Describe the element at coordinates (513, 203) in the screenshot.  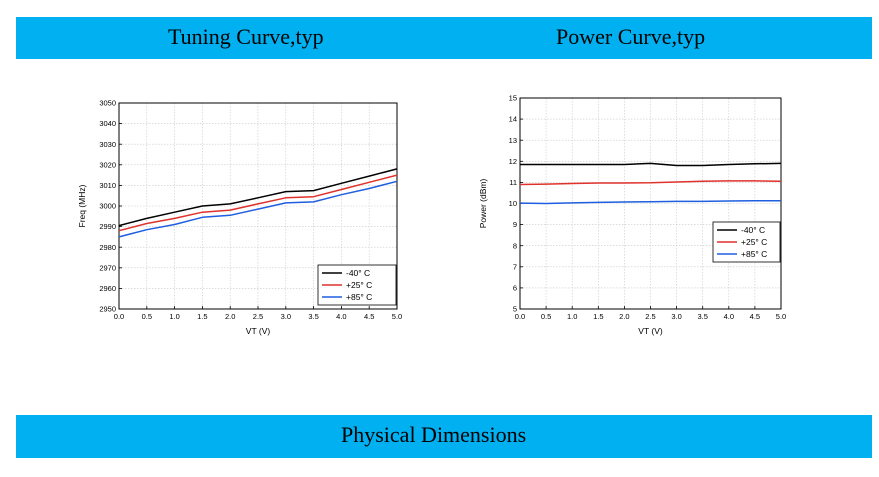
I see `power-y-tick-label: 10` at that location.